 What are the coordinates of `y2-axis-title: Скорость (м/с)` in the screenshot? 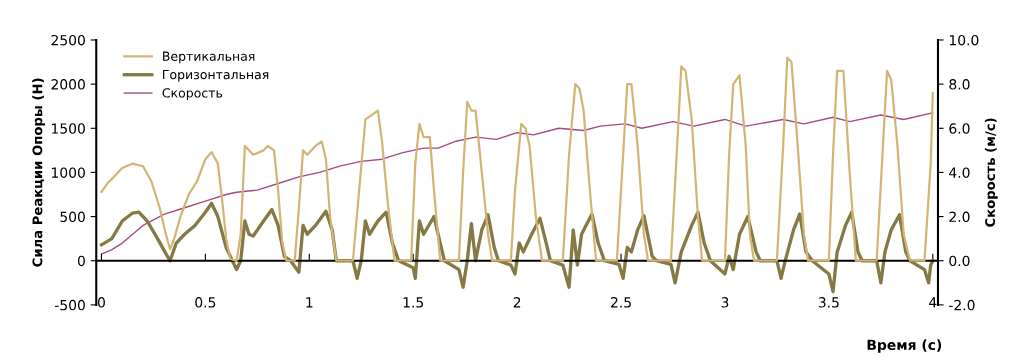 It's located at (991, 172).